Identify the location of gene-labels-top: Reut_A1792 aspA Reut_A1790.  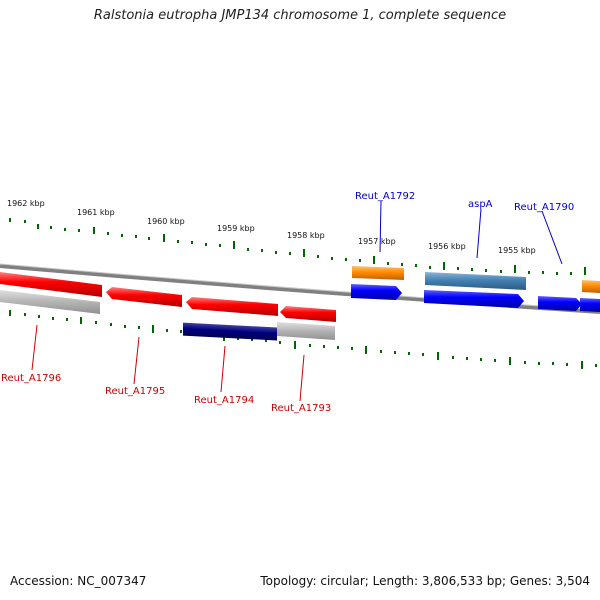
(464, 202).